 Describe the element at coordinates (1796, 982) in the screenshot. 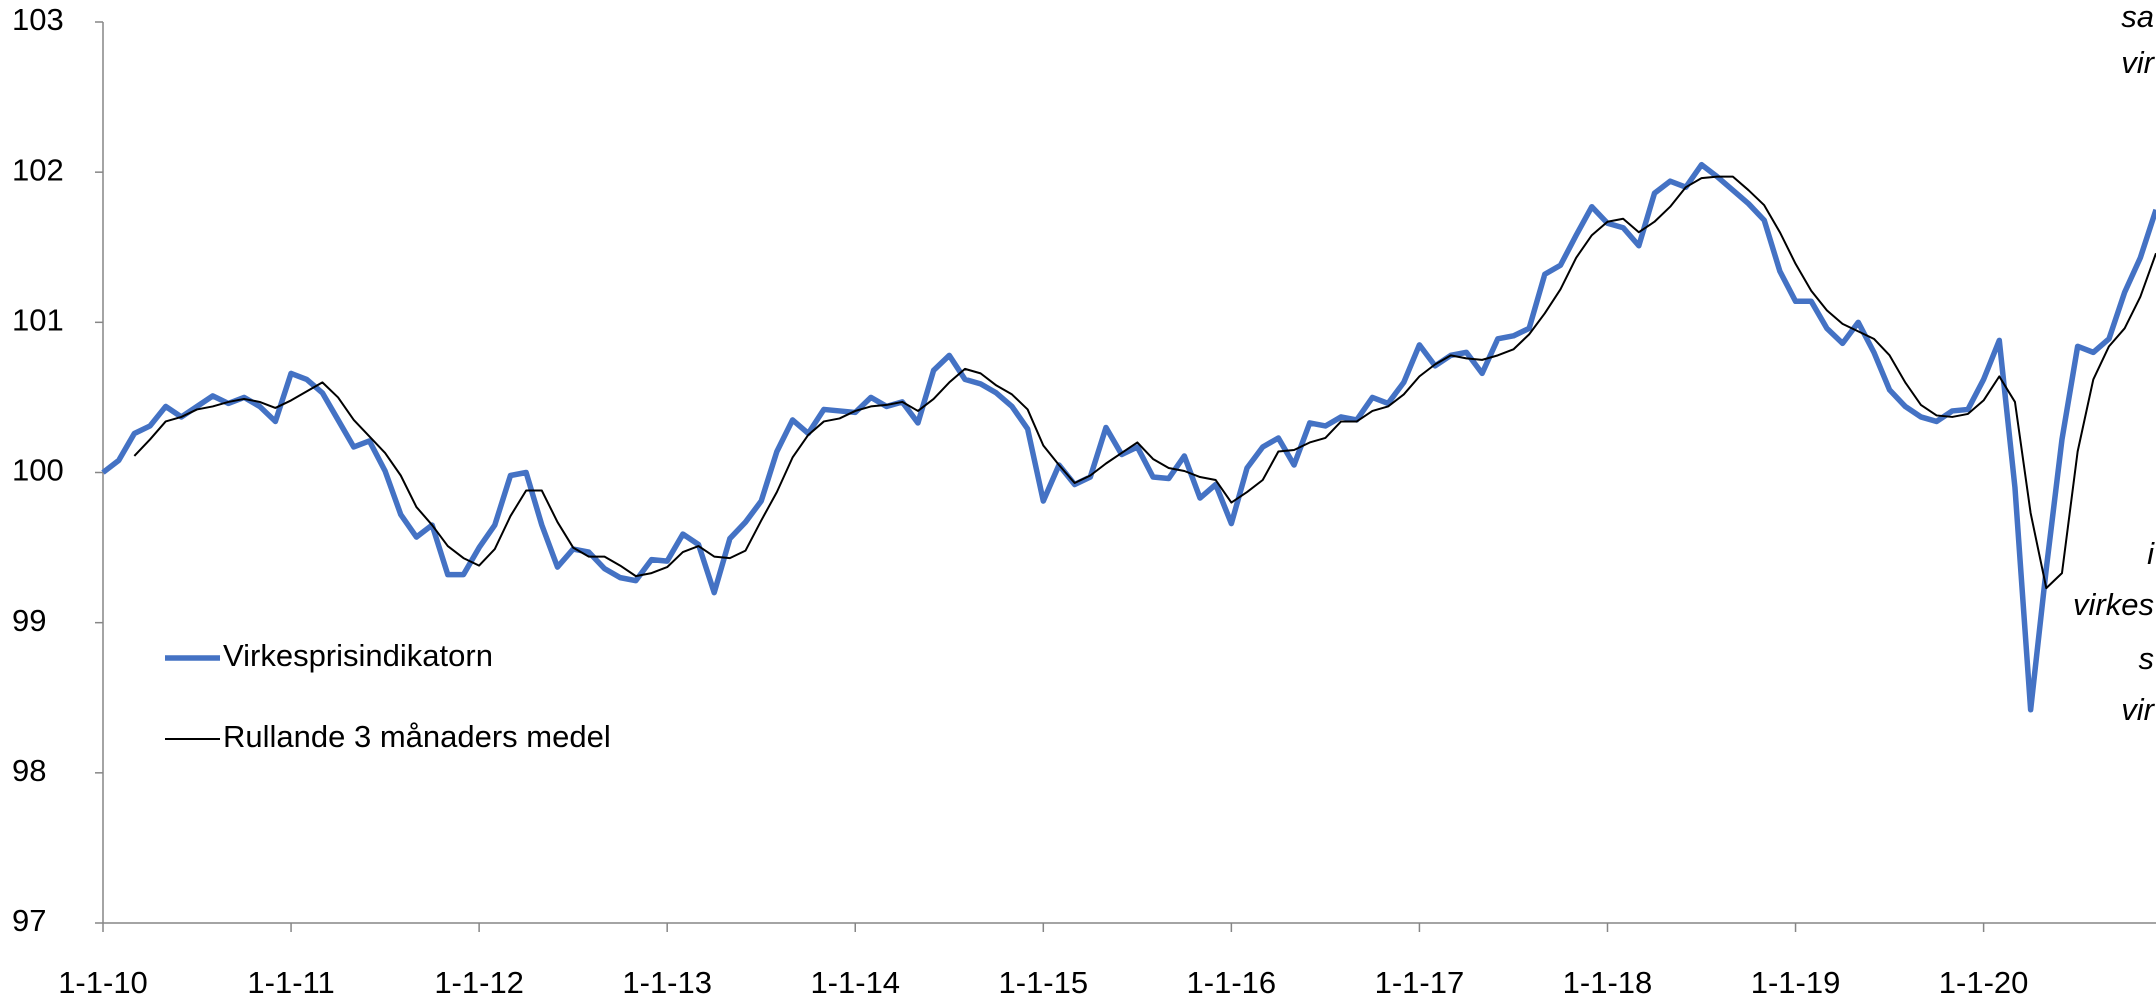

I see `x-tick-label: 1-1-19` at that location.